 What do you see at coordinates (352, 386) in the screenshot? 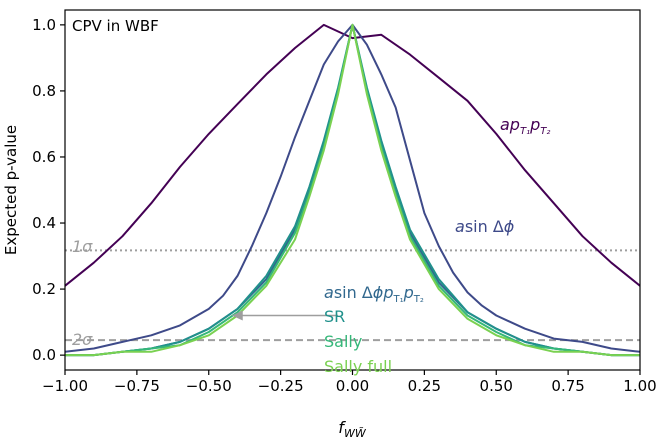
I see `x-tick-label: 0.00` at bounding box center [352, 386].